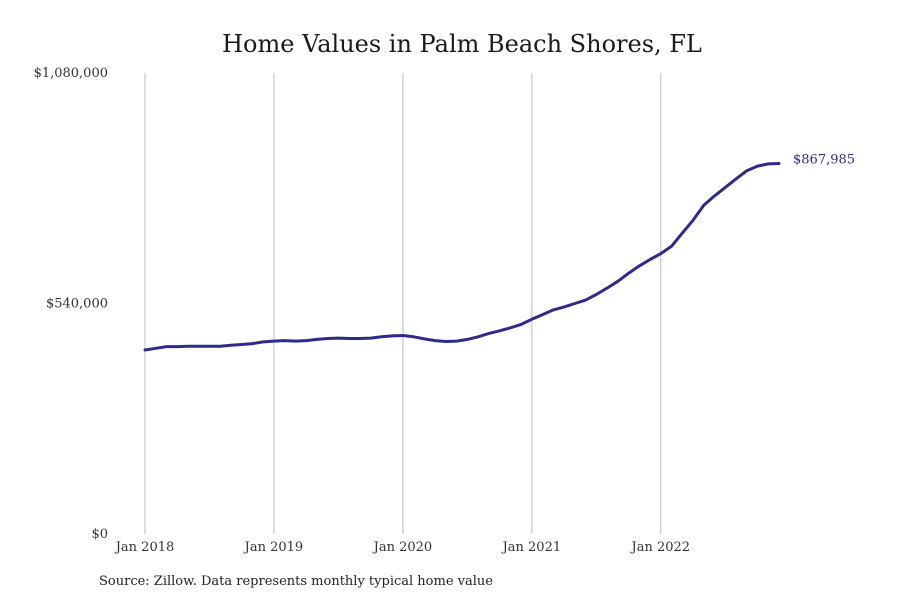 This screenshot has width=900, height=600. What do you see at coordinates (531, 547) in the screenshot?
I see `x-tick-label: Jan 2021` at bounding box center [531, 547].